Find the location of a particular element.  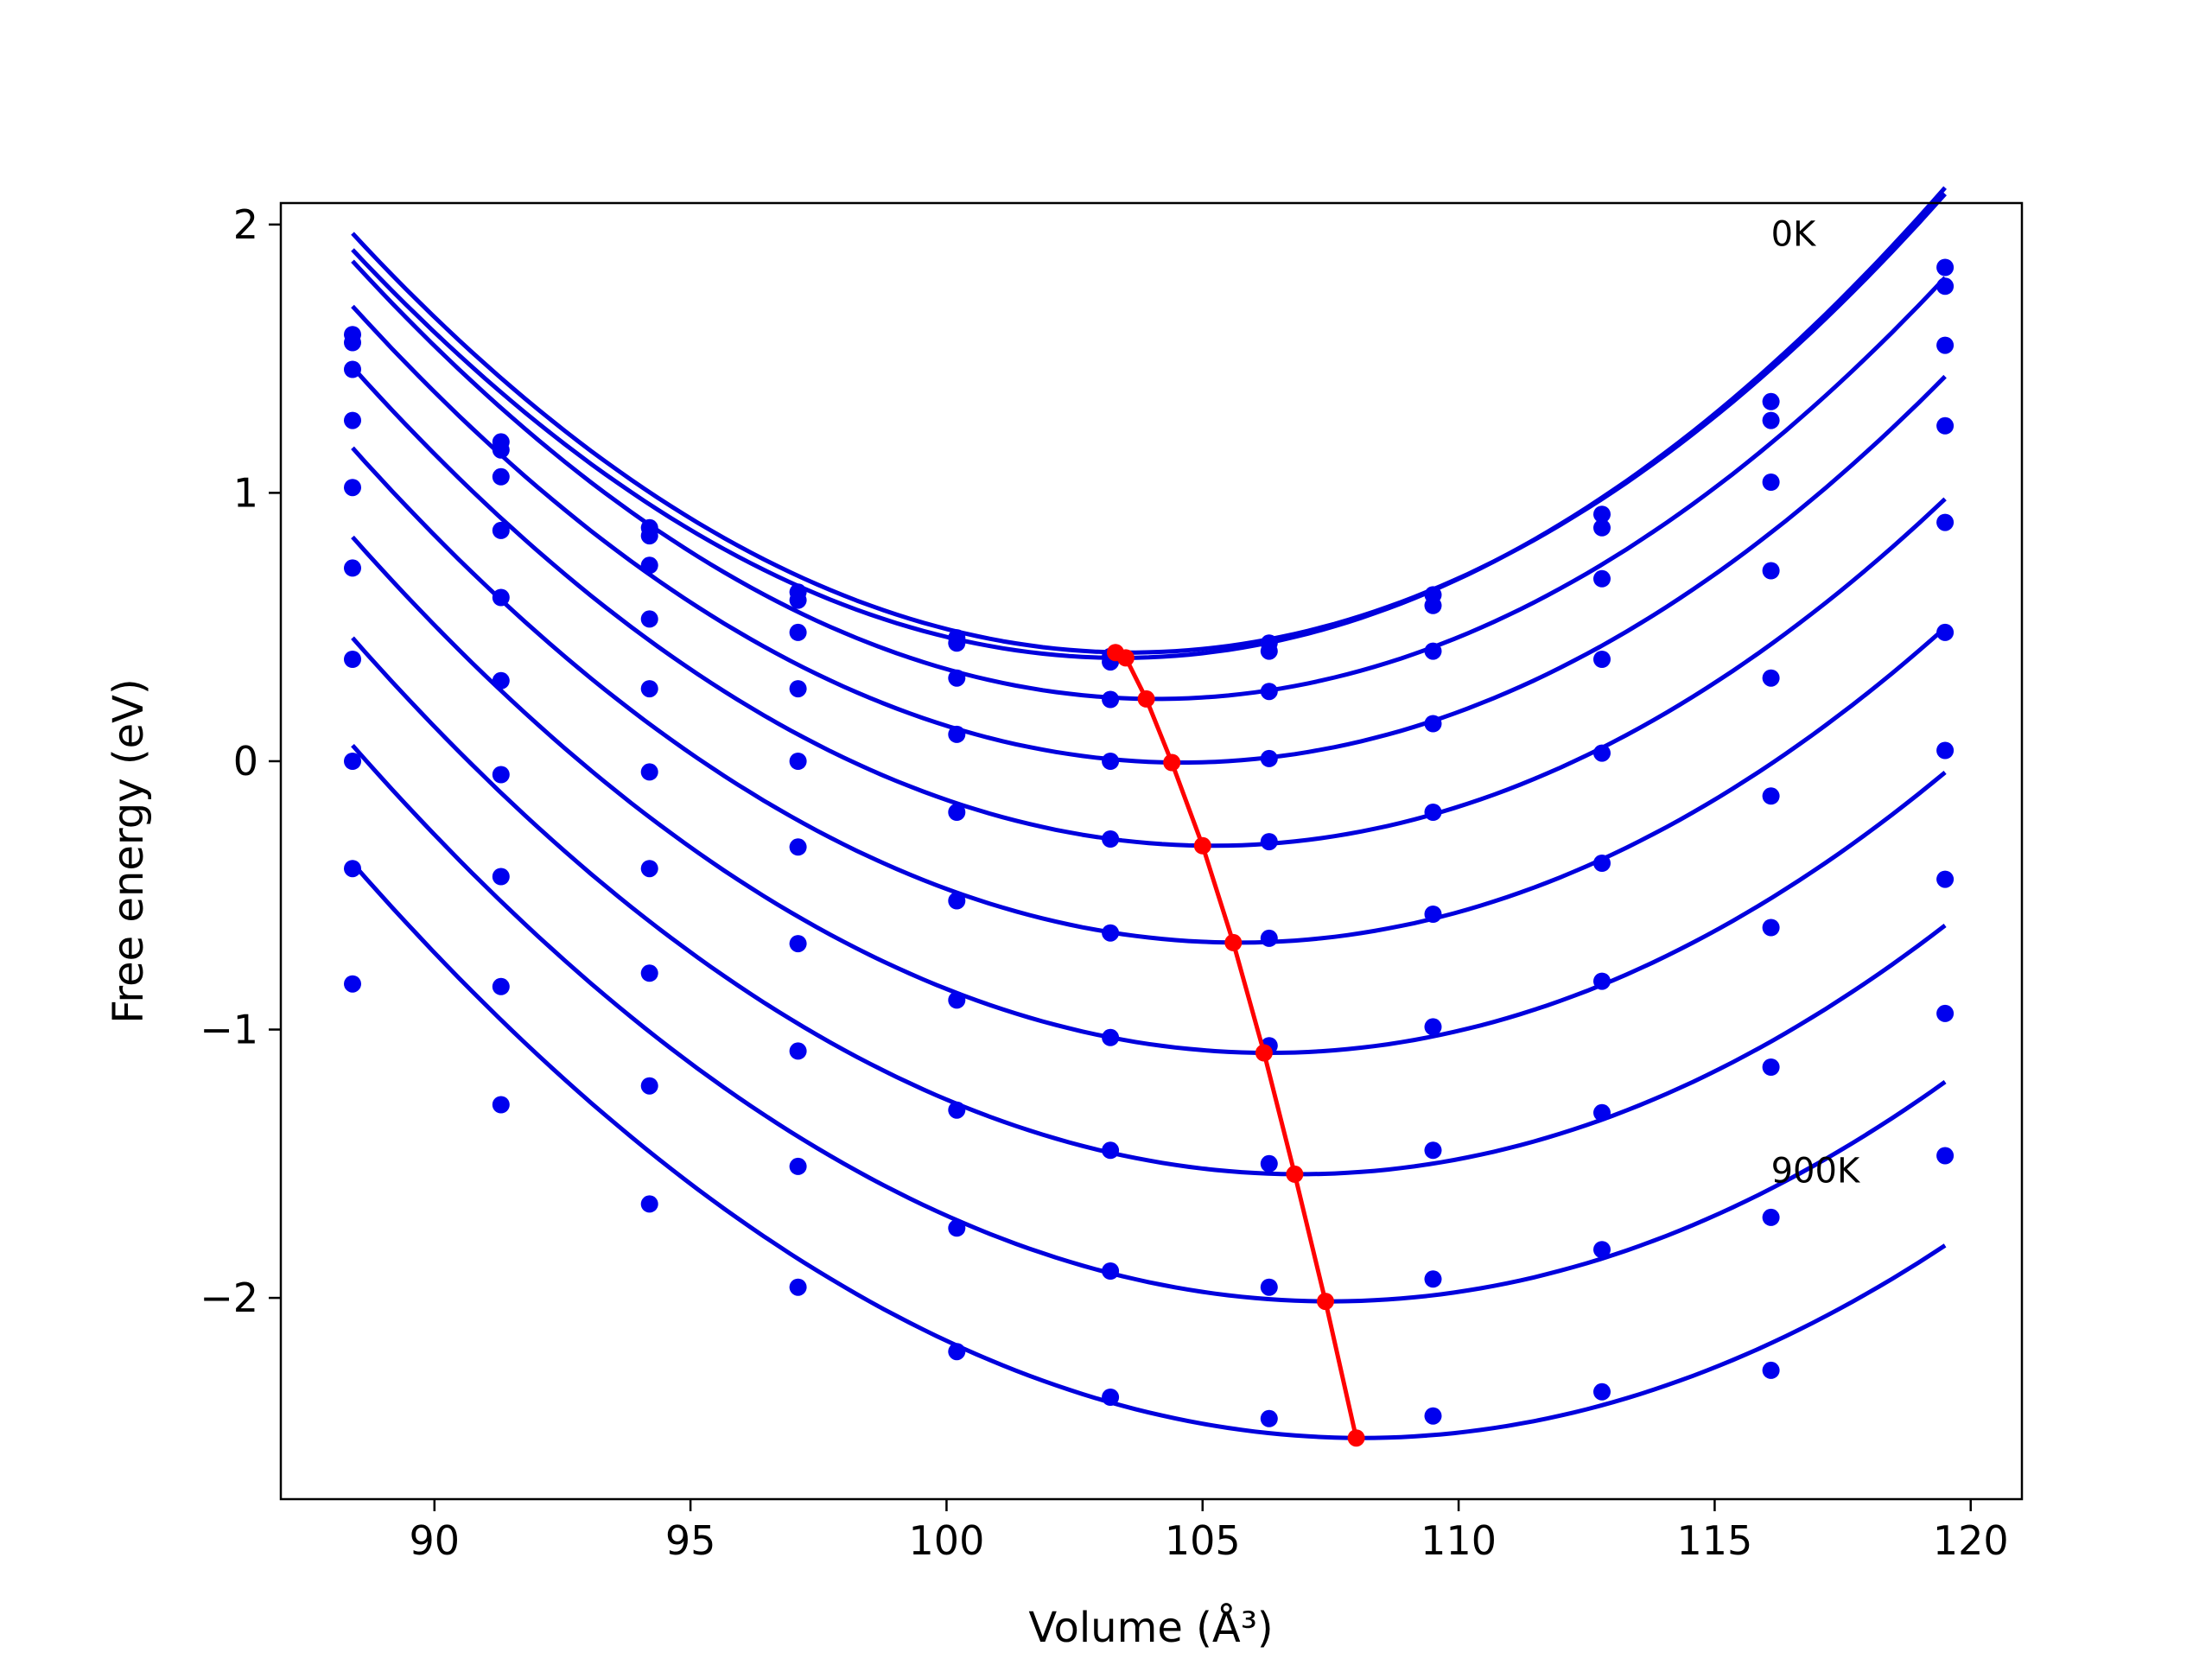

y-axis-label: Free energy (eV) is located at coordinates (129, 850).